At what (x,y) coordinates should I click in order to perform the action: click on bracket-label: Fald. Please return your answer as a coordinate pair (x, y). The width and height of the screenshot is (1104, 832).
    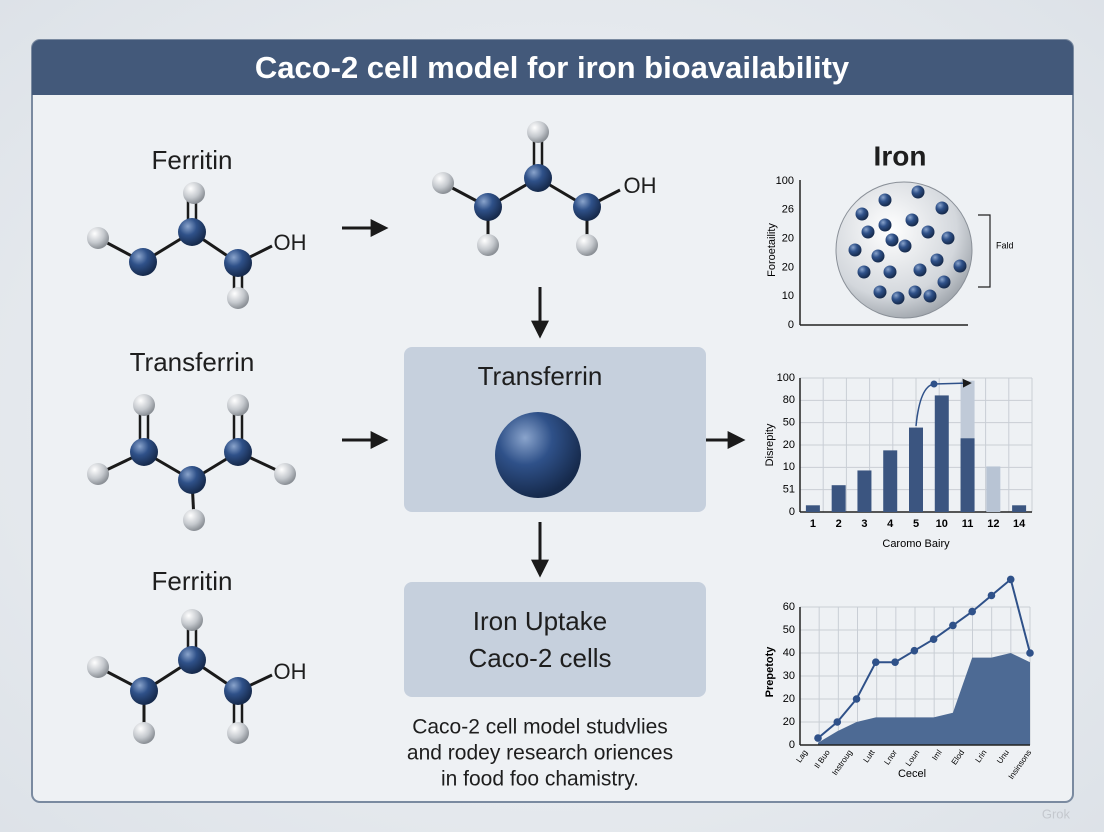
    Looking at the image, I should click on (1005, 245).